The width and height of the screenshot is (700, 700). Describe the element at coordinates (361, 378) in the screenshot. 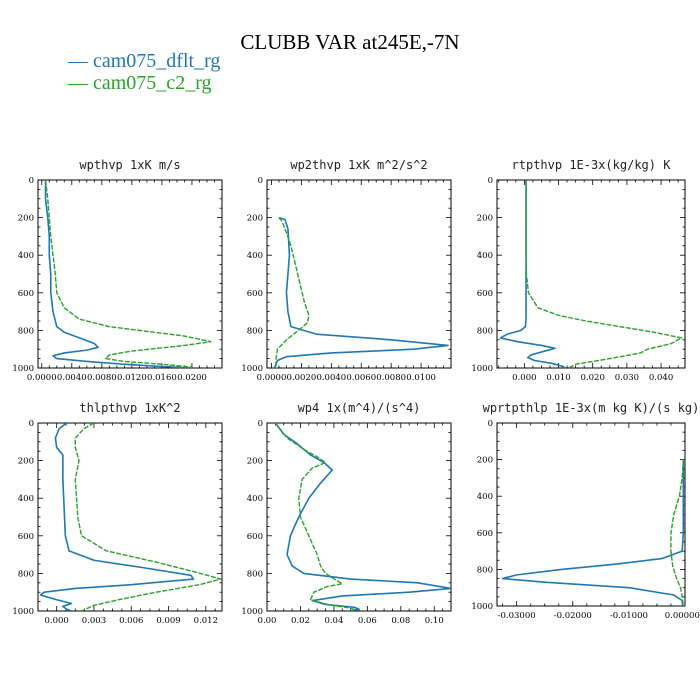

I see `x-tick-label: 0.0060` at that location.